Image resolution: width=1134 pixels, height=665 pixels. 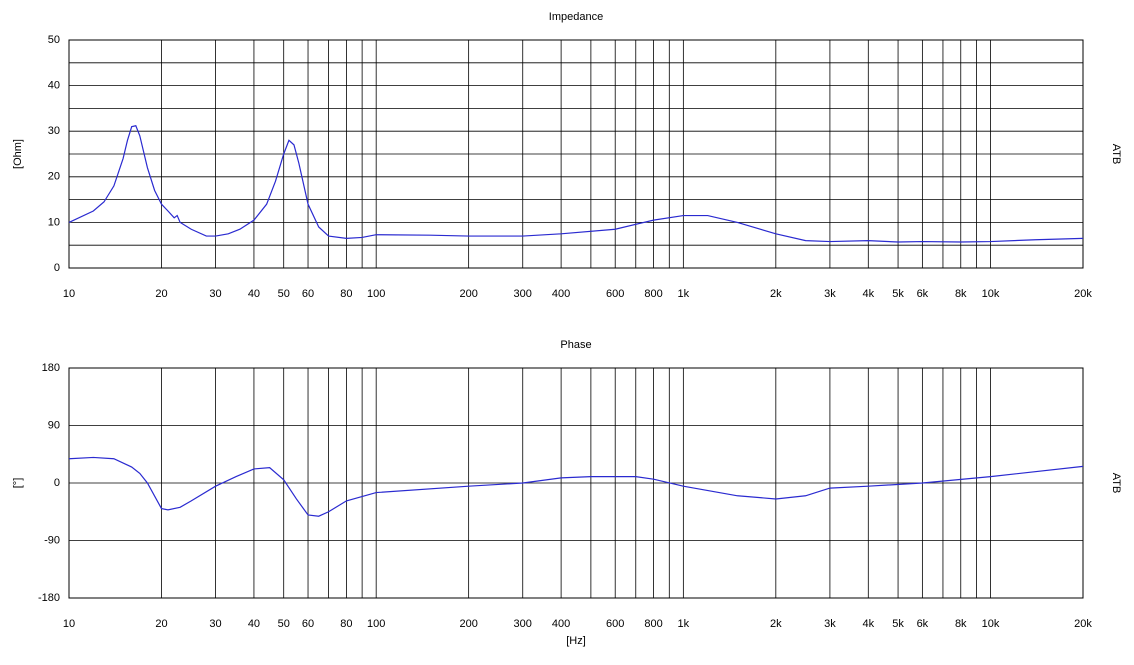 What do you see at coordinates (576, 17) in the screenshot?
I see `chart-title: Impedance` at bounding box center [576, 17].